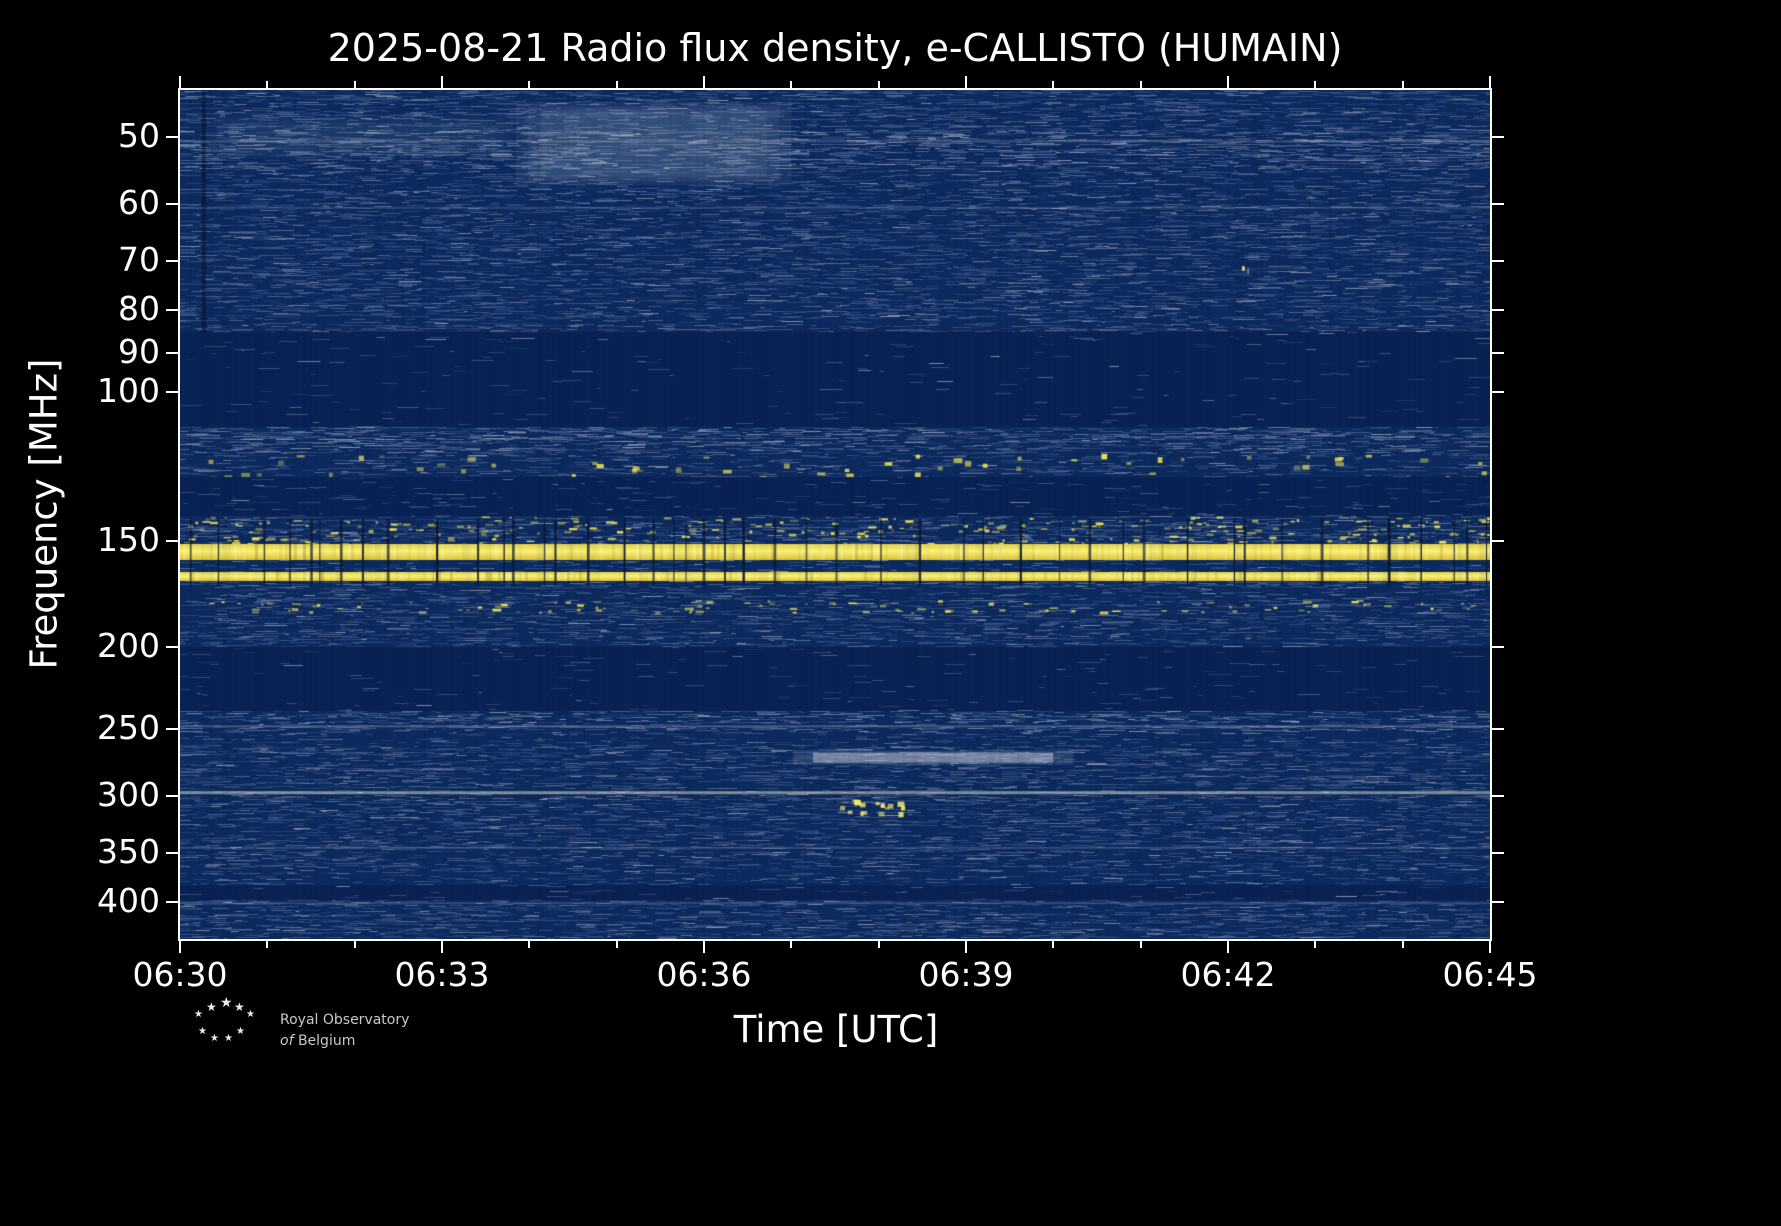 The width and height of the screenshot is (1781, 1226). What do you see at coordinates (966, 974) in the screenshot?
I see `x-tick-label: 06:39` at bounding box center [966, 974].